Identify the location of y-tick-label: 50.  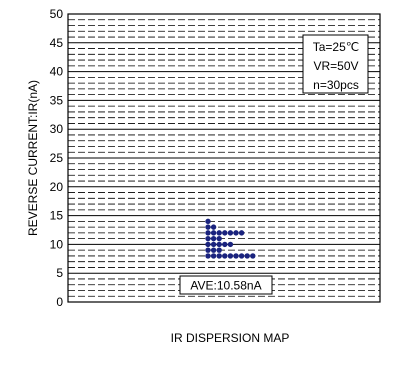
(57, 14).